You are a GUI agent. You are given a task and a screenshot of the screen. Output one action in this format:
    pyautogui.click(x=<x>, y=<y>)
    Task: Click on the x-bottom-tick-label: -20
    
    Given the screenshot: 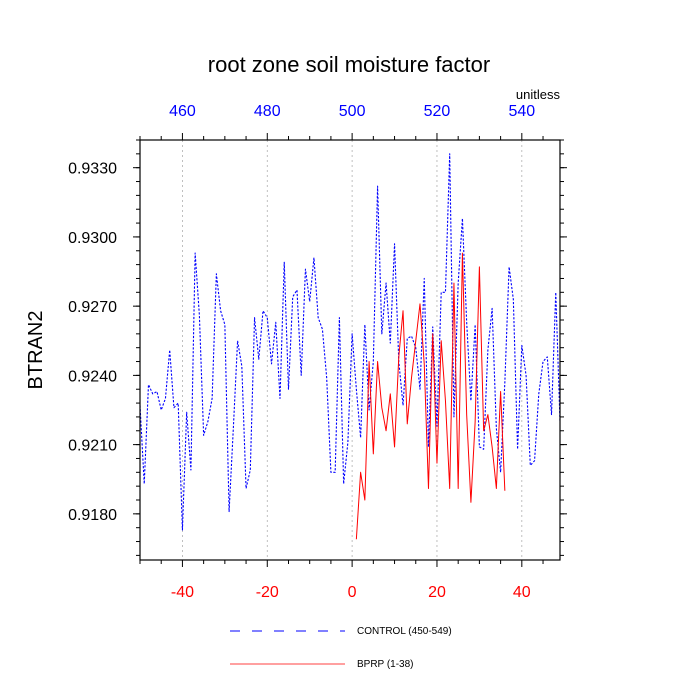 What is the action you would take?
    pyautogui.click(x=267, y=592)
    